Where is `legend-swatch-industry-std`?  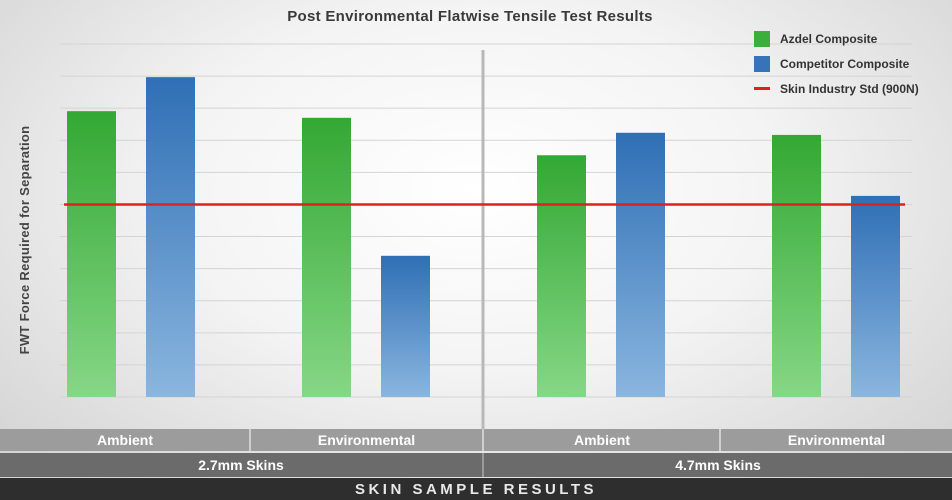
legend-swatch-industry-std is located at coordinates (762, 88).